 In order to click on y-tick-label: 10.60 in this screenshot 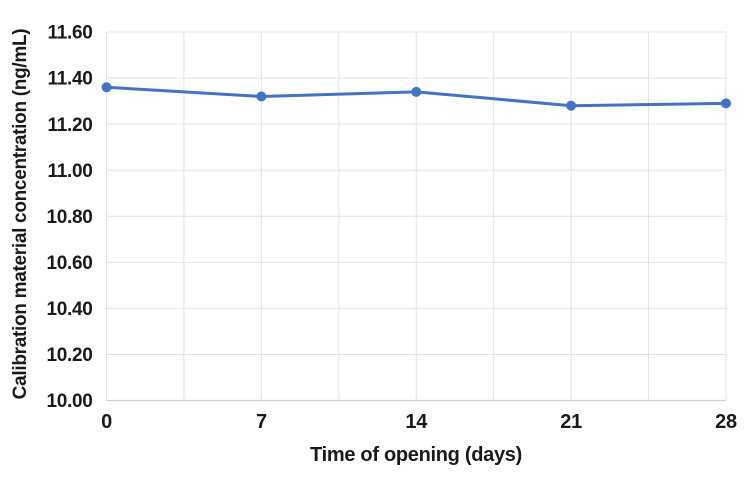, I will do `click(69, 263)`.